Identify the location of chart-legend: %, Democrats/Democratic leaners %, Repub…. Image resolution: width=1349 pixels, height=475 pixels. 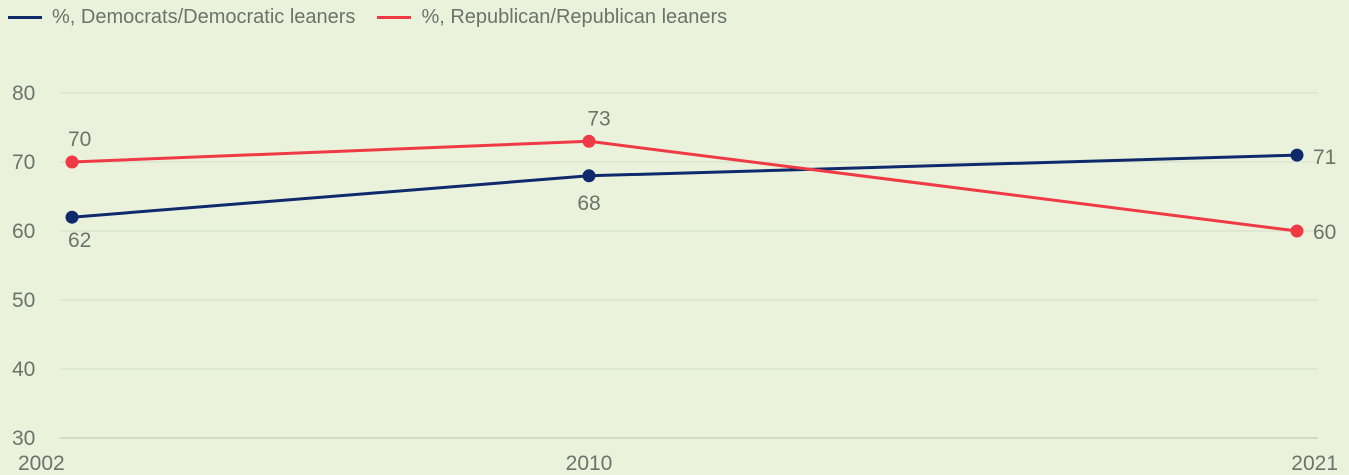
(378, 17).